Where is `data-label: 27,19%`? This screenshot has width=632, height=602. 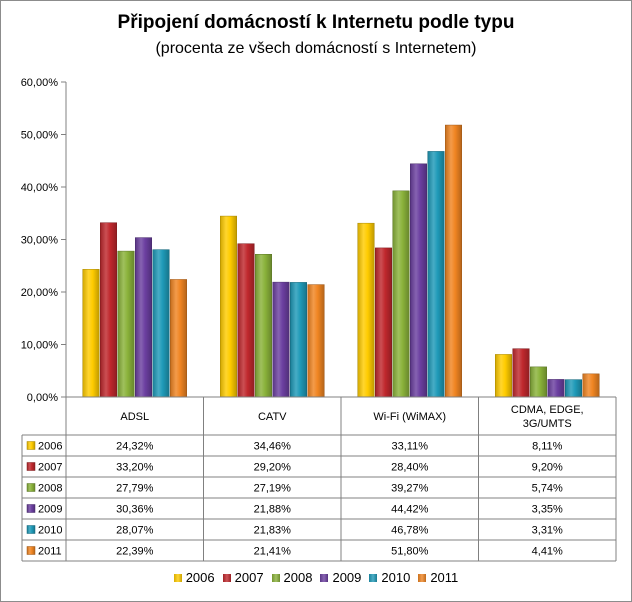
data-label: 27,19% is located at coordinates (273, 489).